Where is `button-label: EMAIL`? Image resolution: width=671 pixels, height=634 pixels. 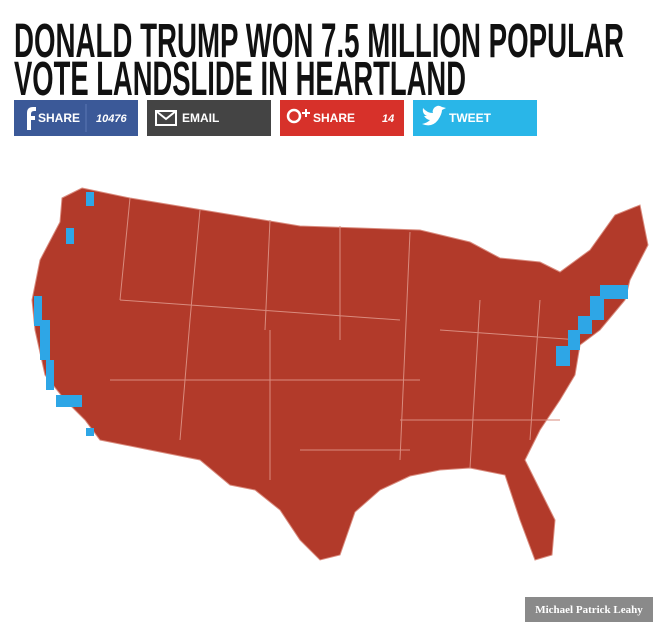 button-label: EMAIL is located at coordinates (200, 118).